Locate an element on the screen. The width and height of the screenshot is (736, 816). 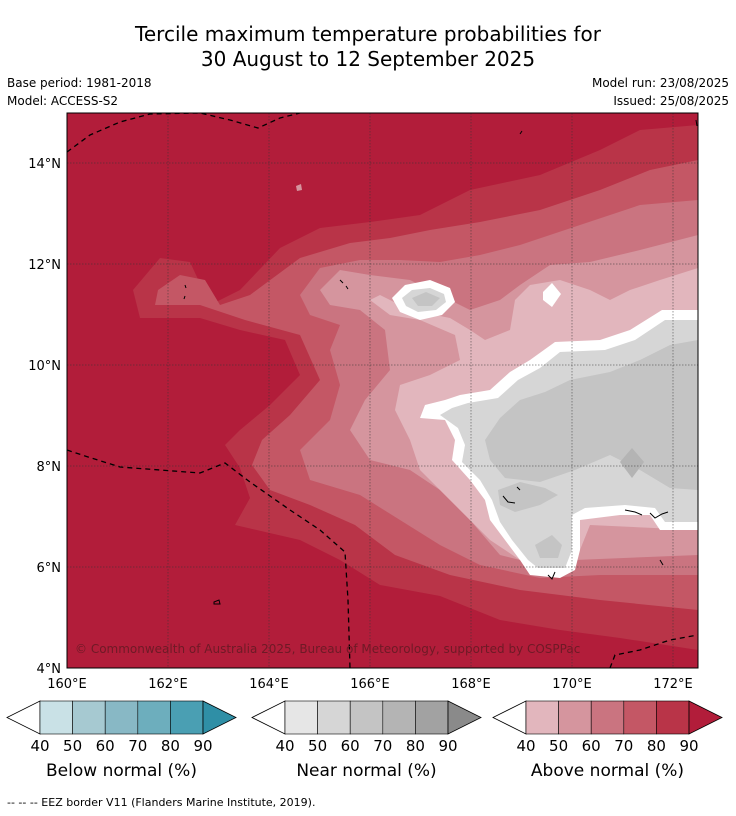
colorbar-above-tick-60: 60 is located at coordinates (591, 746).